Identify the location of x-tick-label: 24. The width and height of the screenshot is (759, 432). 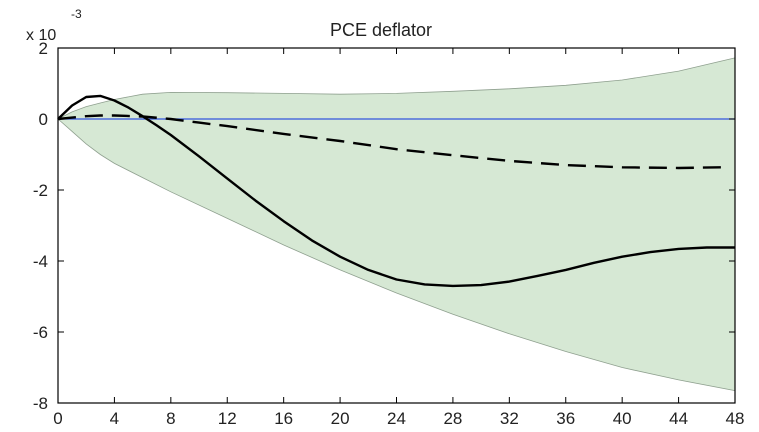
(396, 418).